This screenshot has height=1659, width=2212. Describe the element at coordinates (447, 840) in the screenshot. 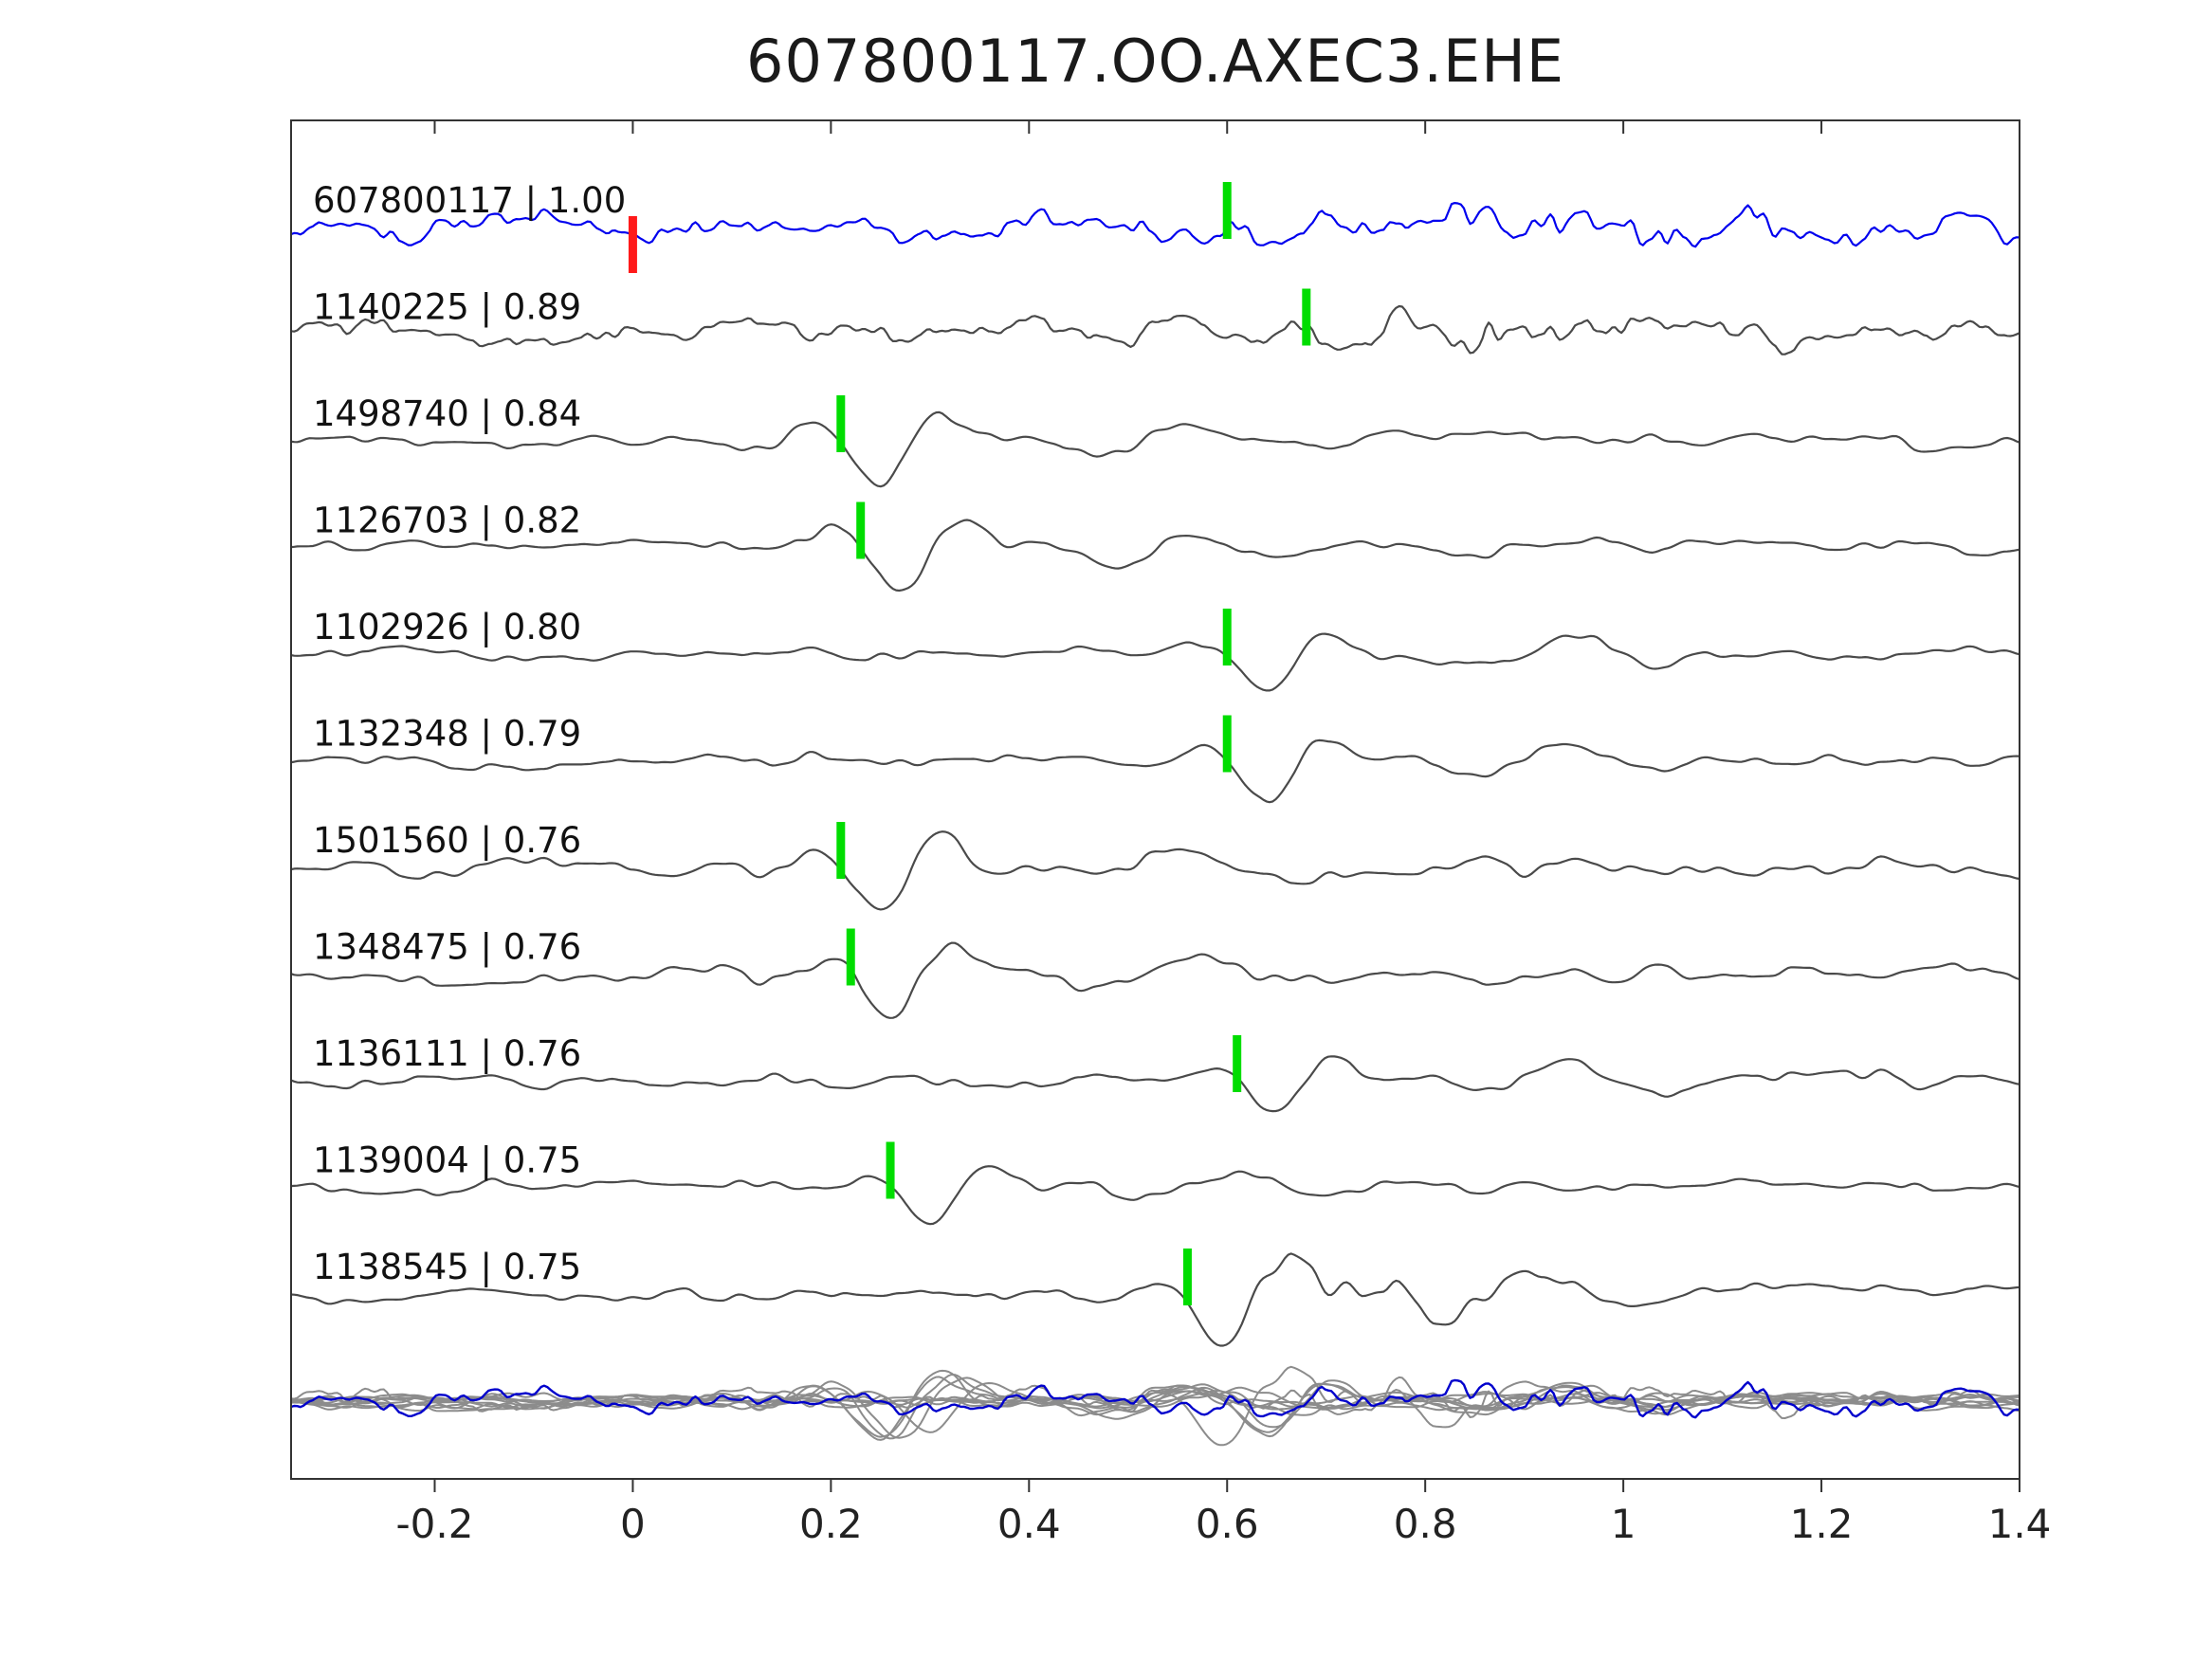

I see `trace-label-1501560: 1501560 | 0.76` at that location.